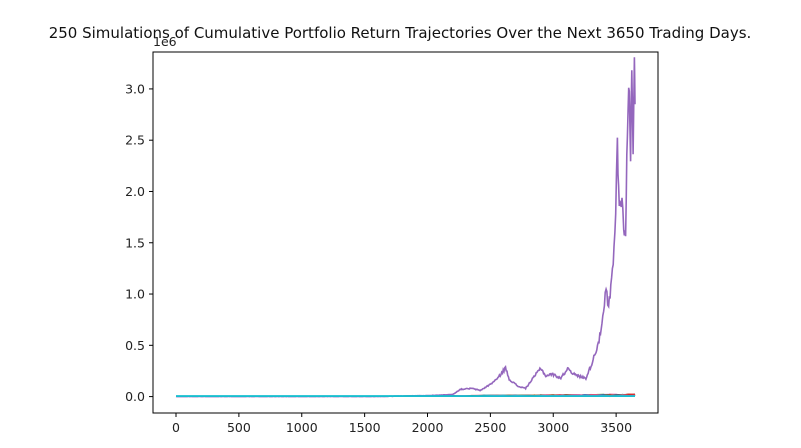  Describe the element at coordinates (553, 427) in the screenshot. I see `x-tick-label: 3000` at that location.